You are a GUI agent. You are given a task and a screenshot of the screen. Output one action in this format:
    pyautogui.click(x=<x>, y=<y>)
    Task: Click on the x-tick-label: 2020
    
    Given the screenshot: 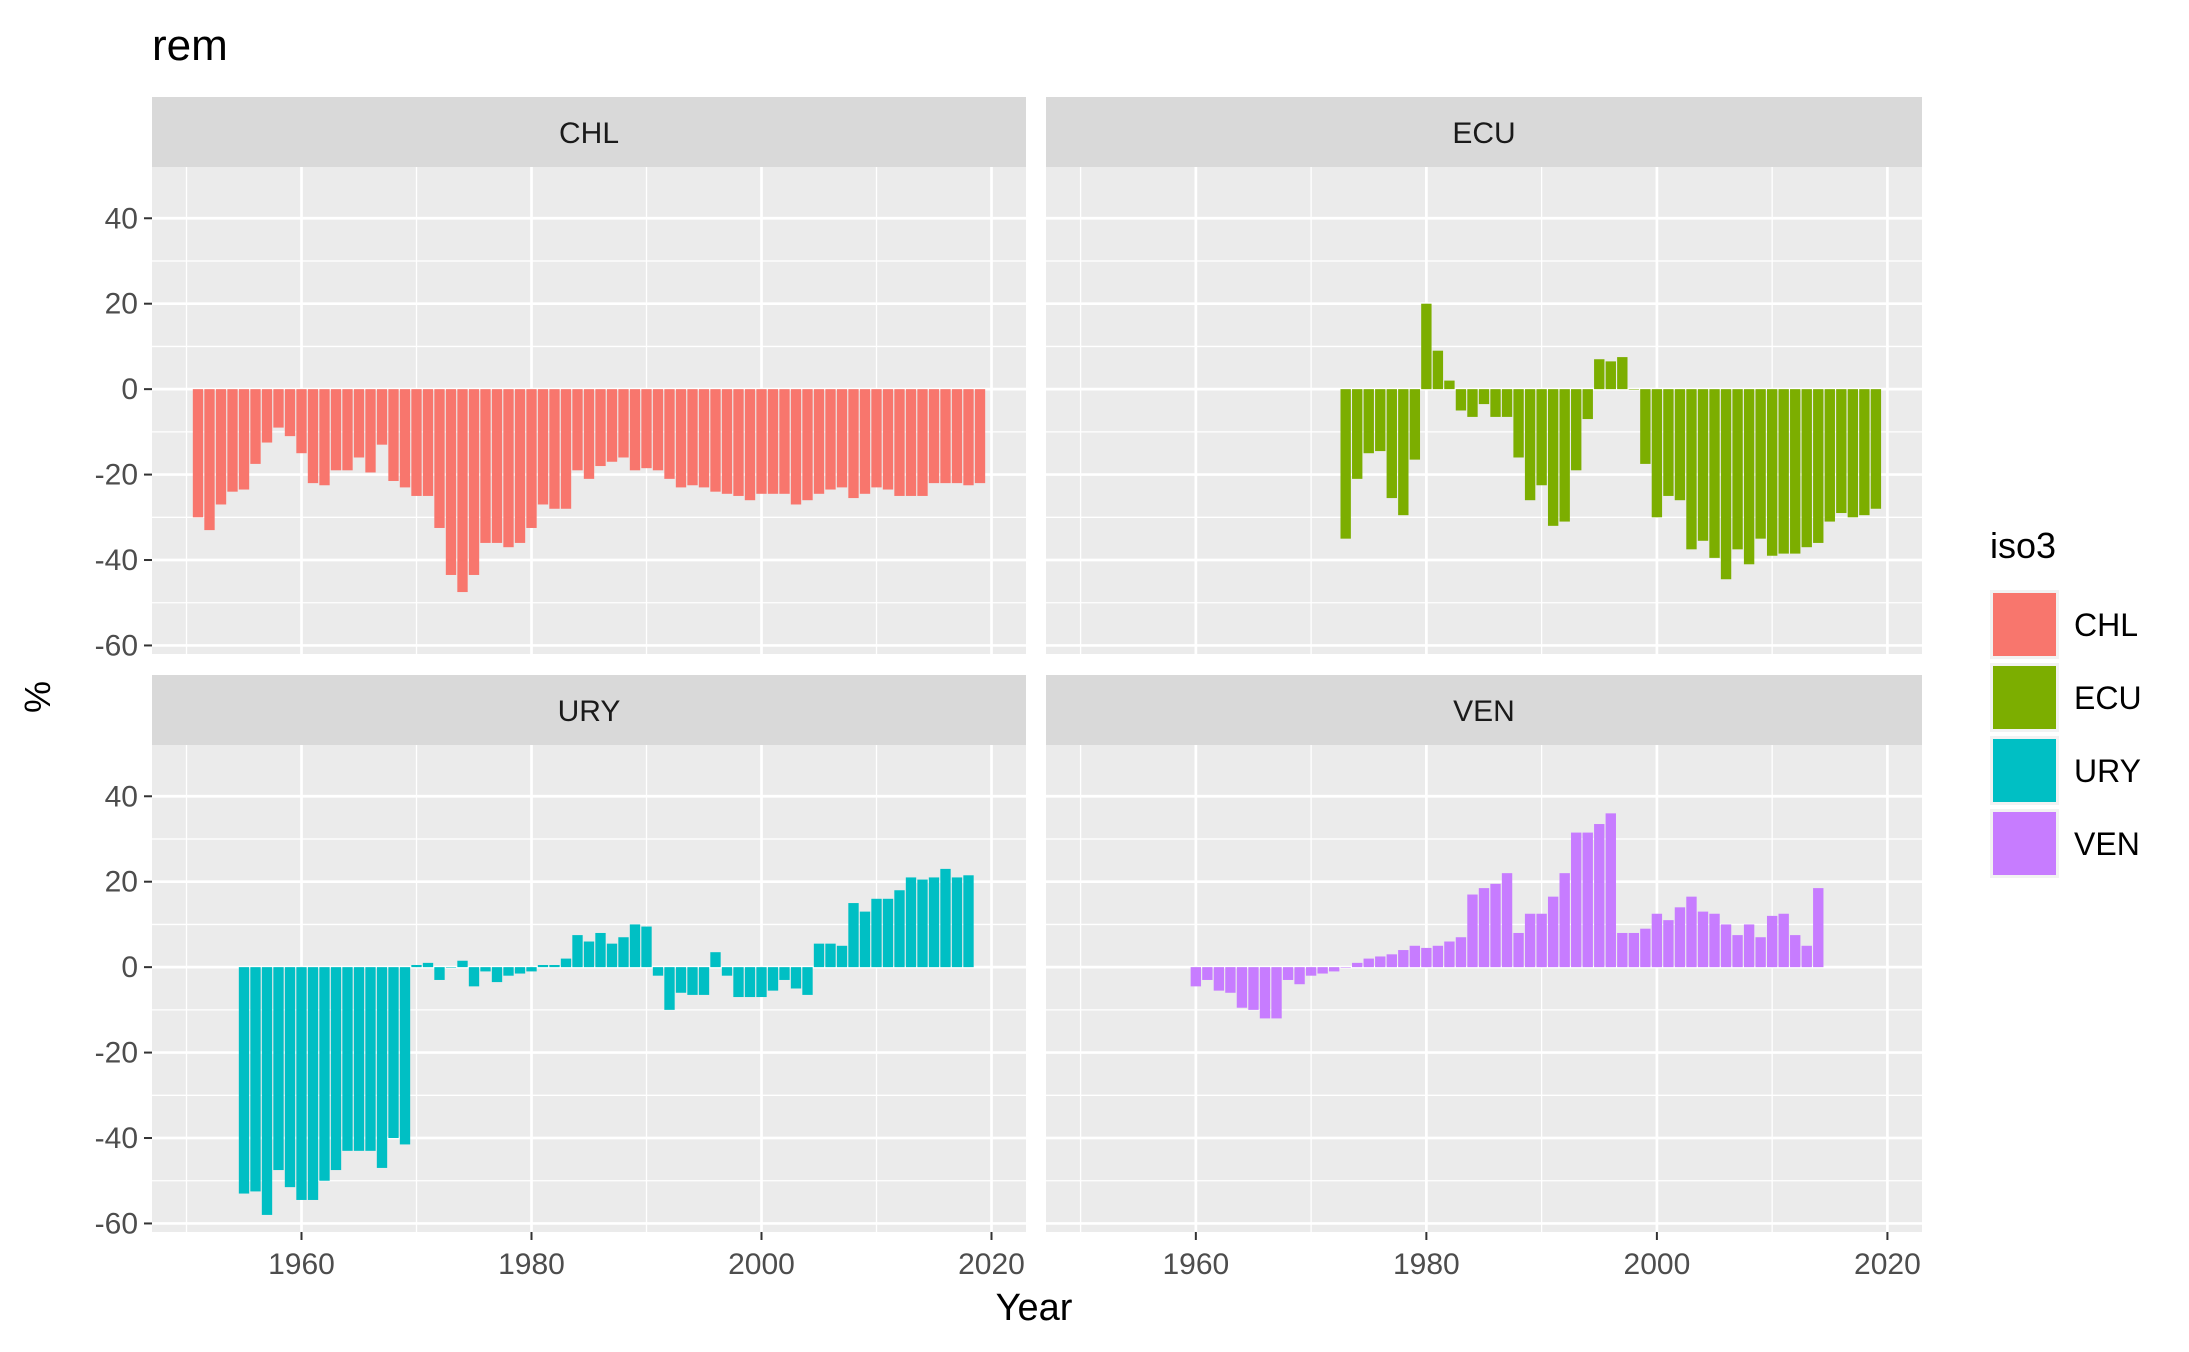 What is the action you would take?
    pyautogui.click(x=991, y=1264)
    